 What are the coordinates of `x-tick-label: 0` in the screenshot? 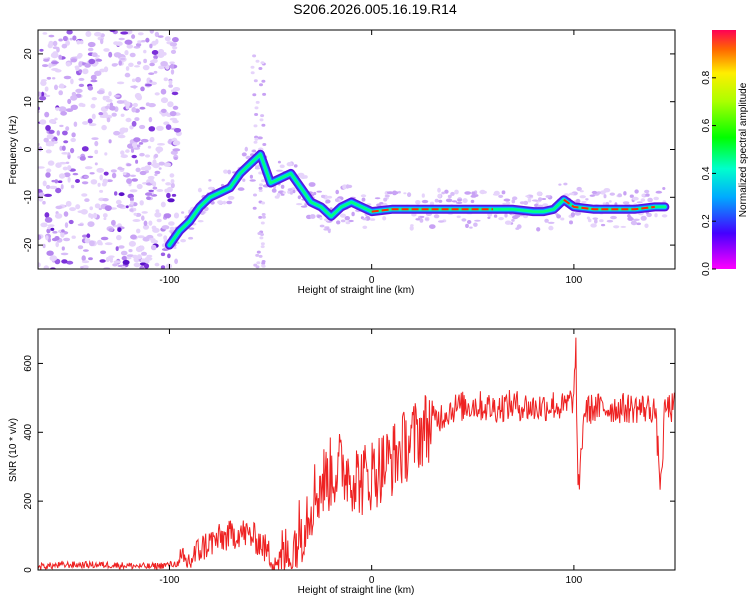 It's located at (372, 580).